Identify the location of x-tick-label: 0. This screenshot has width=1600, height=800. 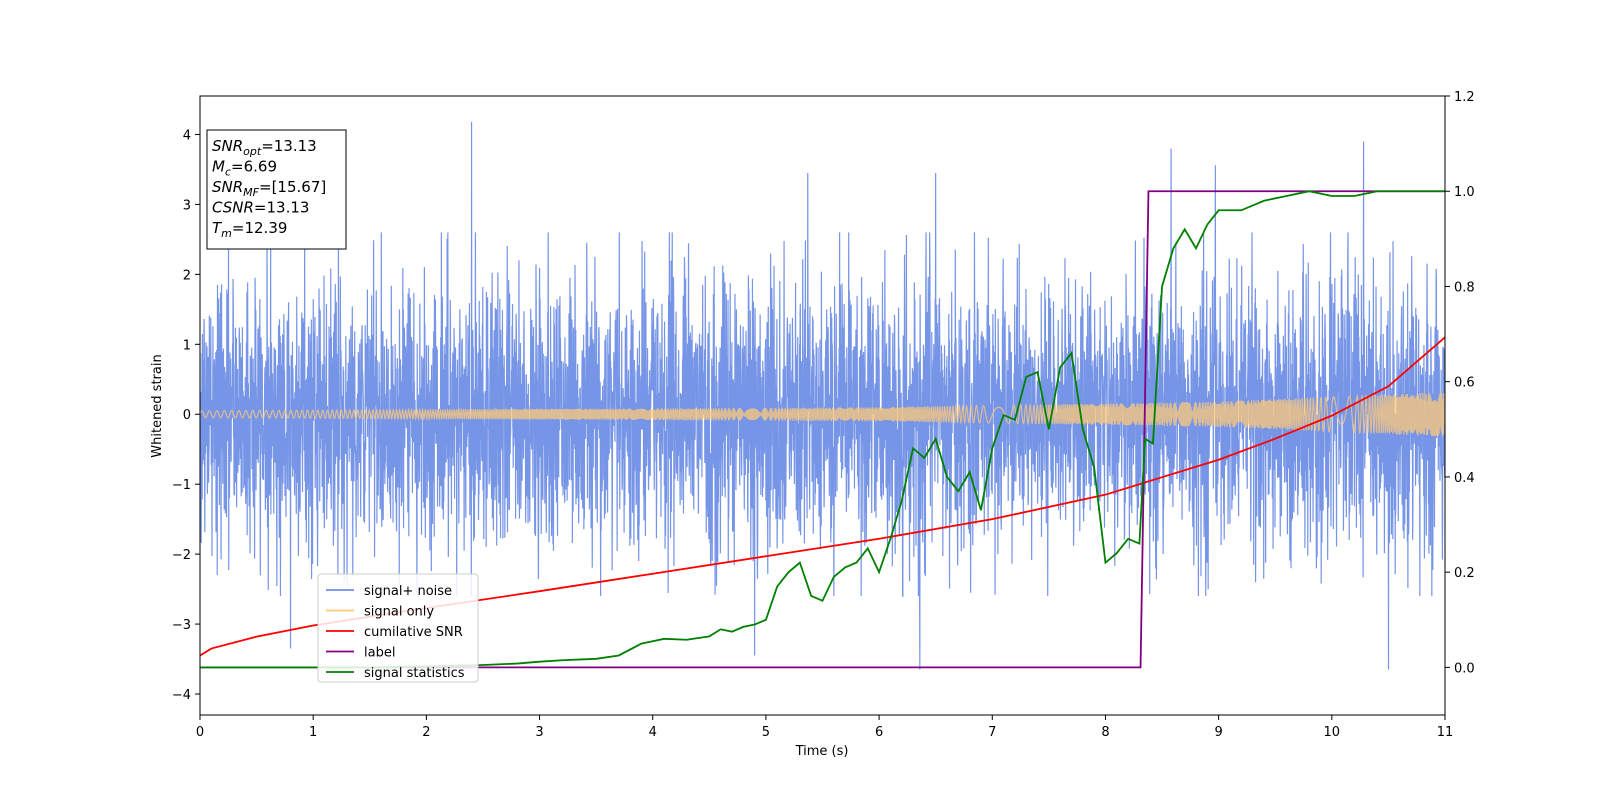
(200, 732).